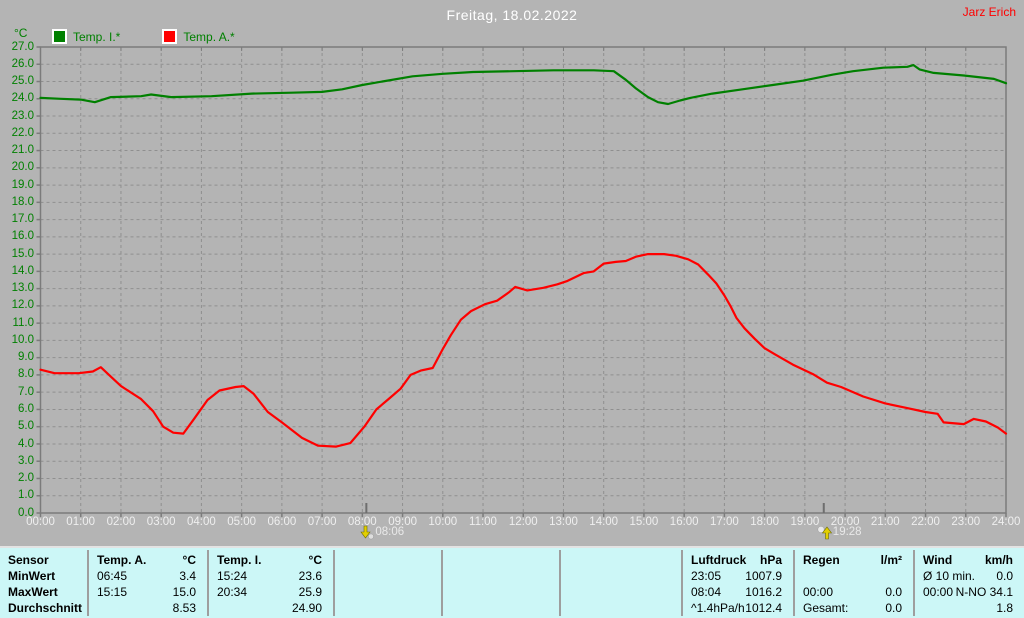 This screenshot has height=618, width=1024. Describe the element at coordinates (26, 408) in the screenshot. I see `y-axis-label: 6.0` at that location.